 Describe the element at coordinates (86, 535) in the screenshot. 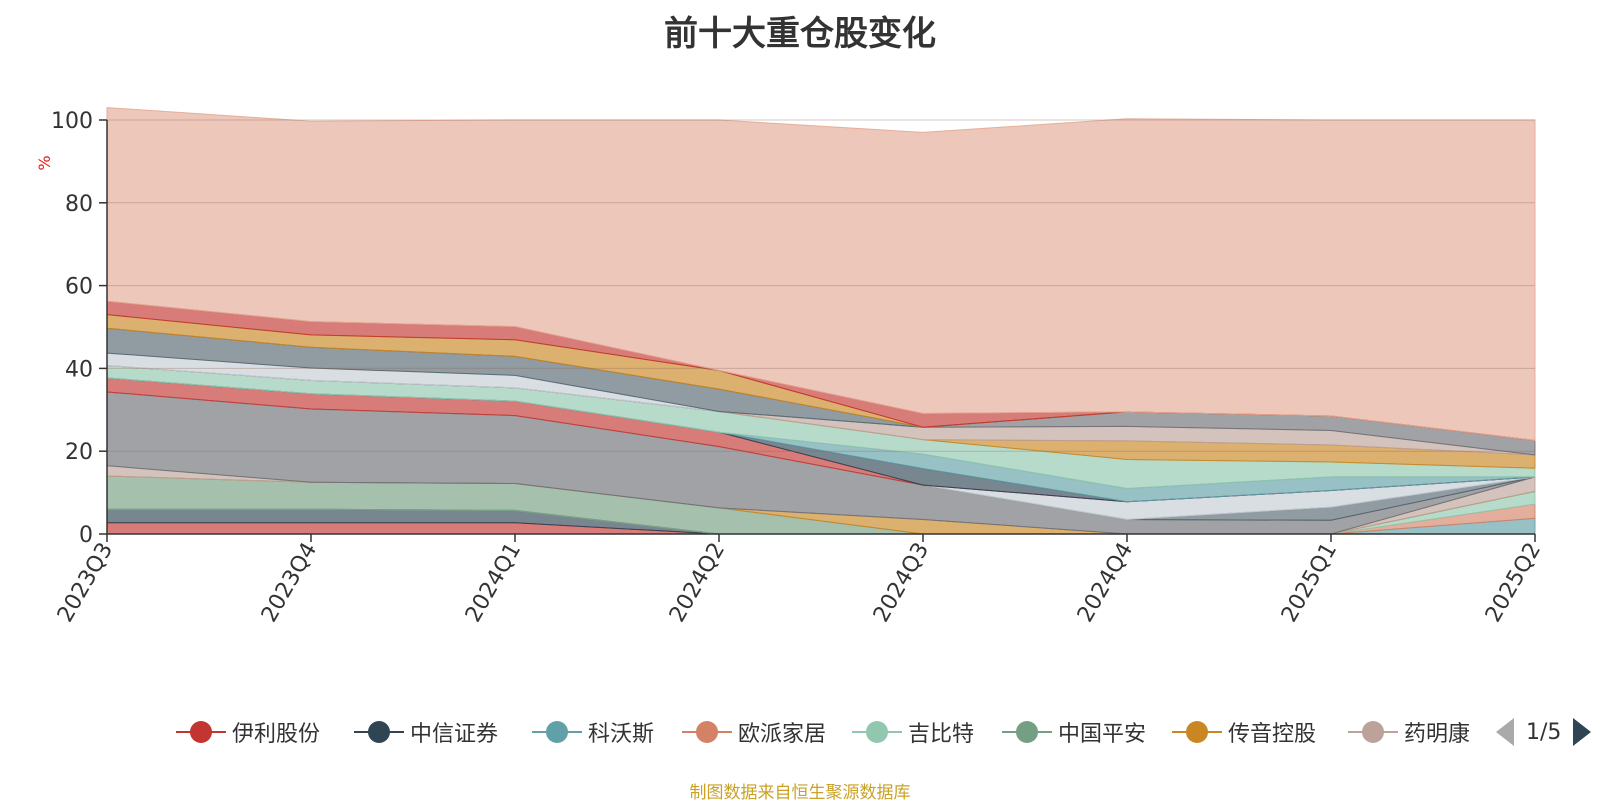

I see `y-tick-label: 0` at that location.